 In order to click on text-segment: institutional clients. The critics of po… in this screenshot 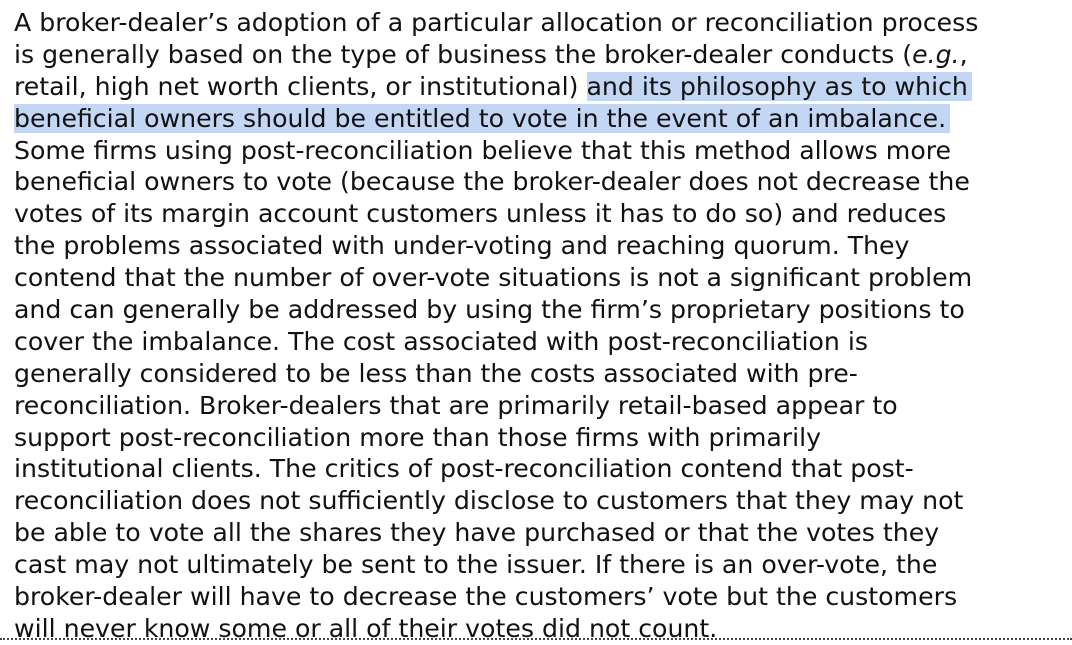, I will do `click(464, 469)`.